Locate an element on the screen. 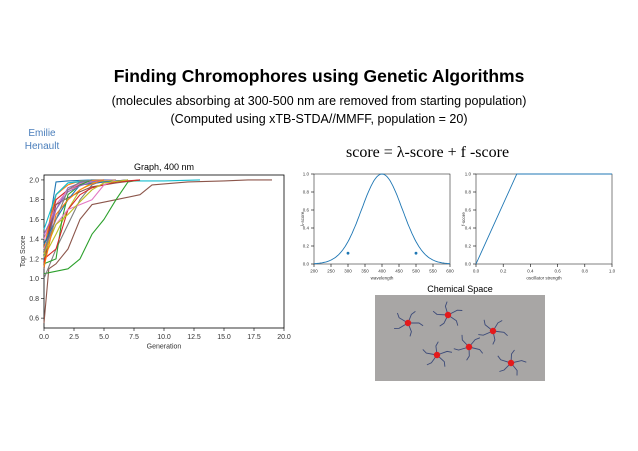  x-tick-label: 300 is located at coordinates (348, 271).